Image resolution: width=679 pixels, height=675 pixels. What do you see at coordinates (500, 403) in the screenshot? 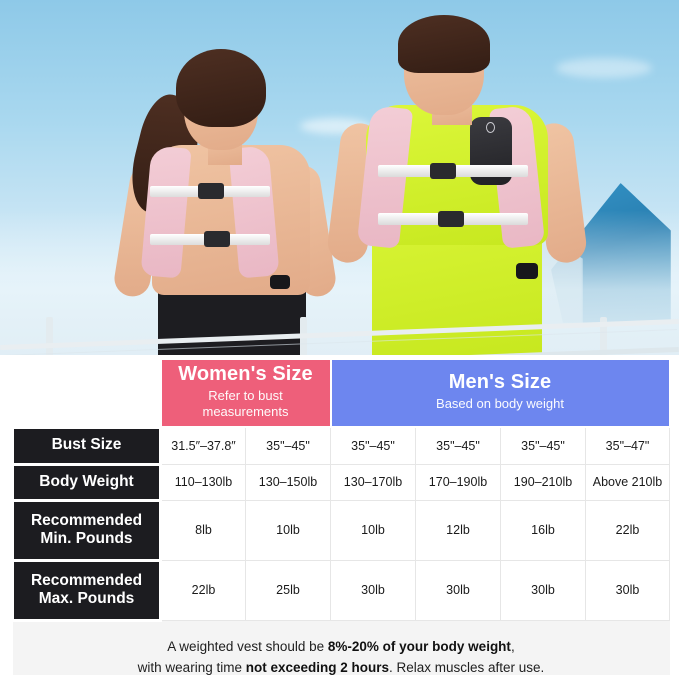
I see `mens-size-subtitle: Based on body weight` at bounding box center [500, 403].